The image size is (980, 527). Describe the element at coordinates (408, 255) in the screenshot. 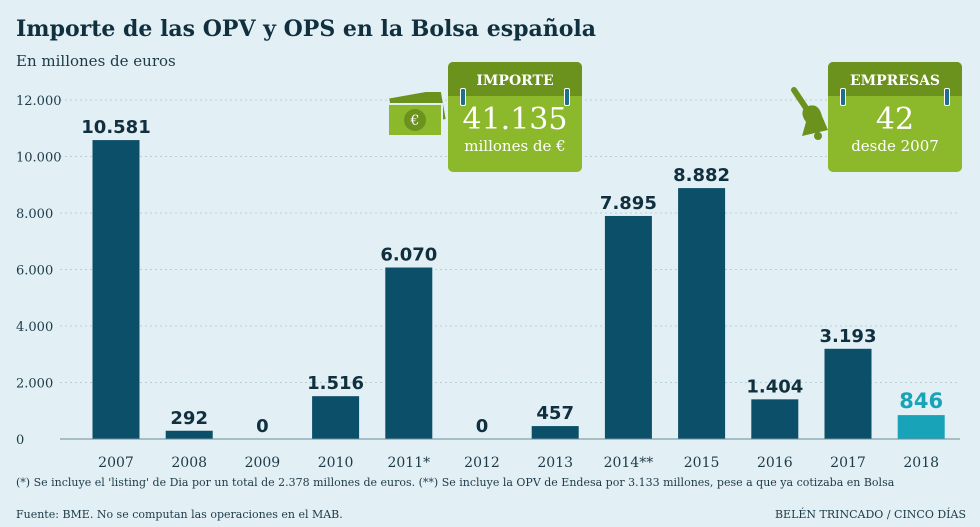

I see `value-label: 6.070` at that location.